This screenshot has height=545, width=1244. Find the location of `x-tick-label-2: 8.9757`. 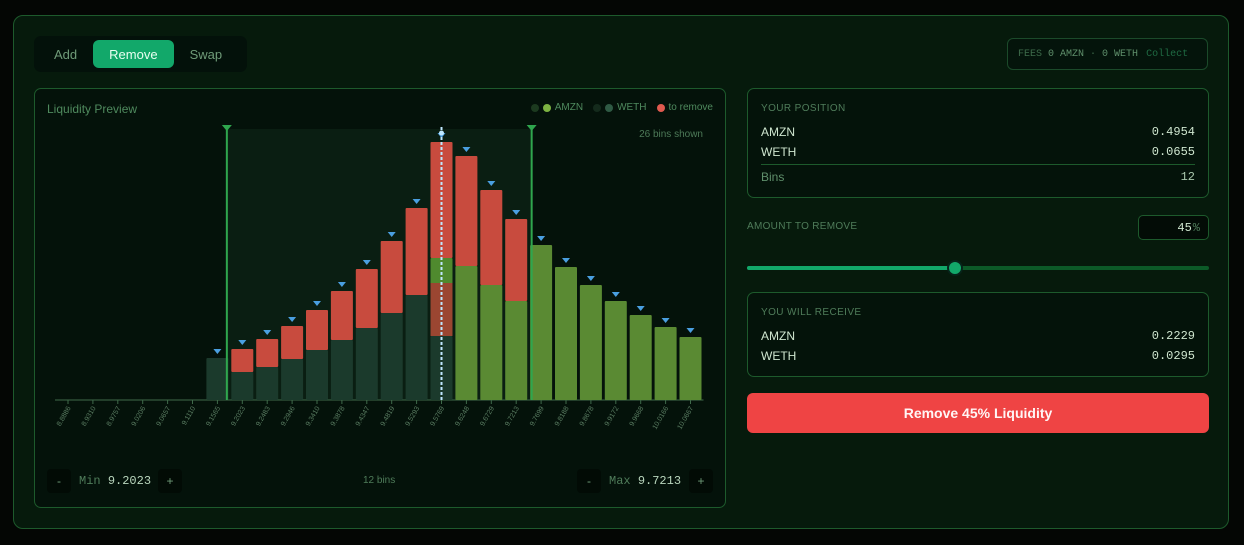

x-tick-label-2: 8.9757 is located at coordinates (114, 416).